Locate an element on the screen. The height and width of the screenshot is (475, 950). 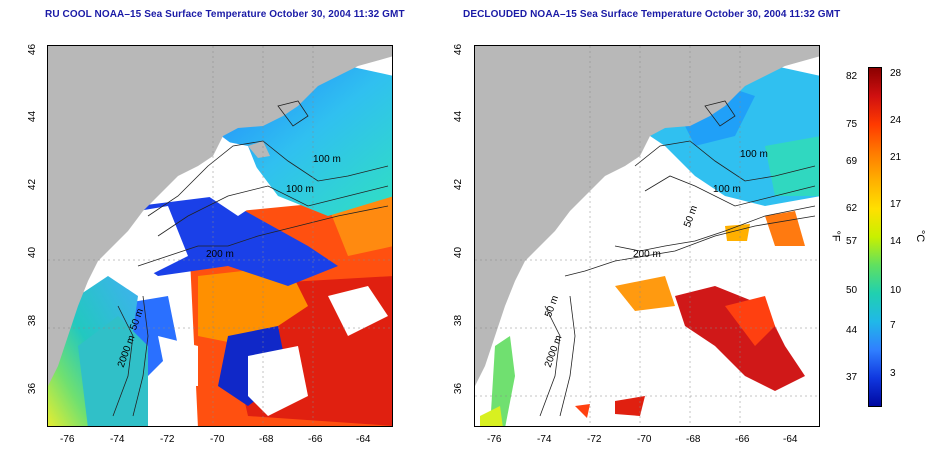
fahrenheit-tick: 37 is located at coordinates (852, 377).